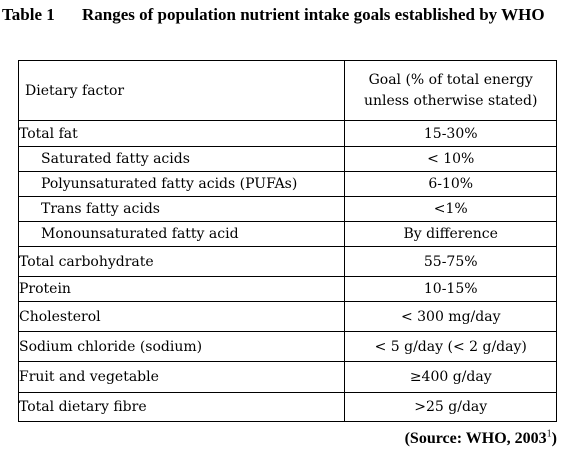 The width and height of the screenshot is (561, 456). Describe the element at coordinates (182, 90) in the screenshot. I see `column-header-dietary-factor: Dietary factor` at that location.